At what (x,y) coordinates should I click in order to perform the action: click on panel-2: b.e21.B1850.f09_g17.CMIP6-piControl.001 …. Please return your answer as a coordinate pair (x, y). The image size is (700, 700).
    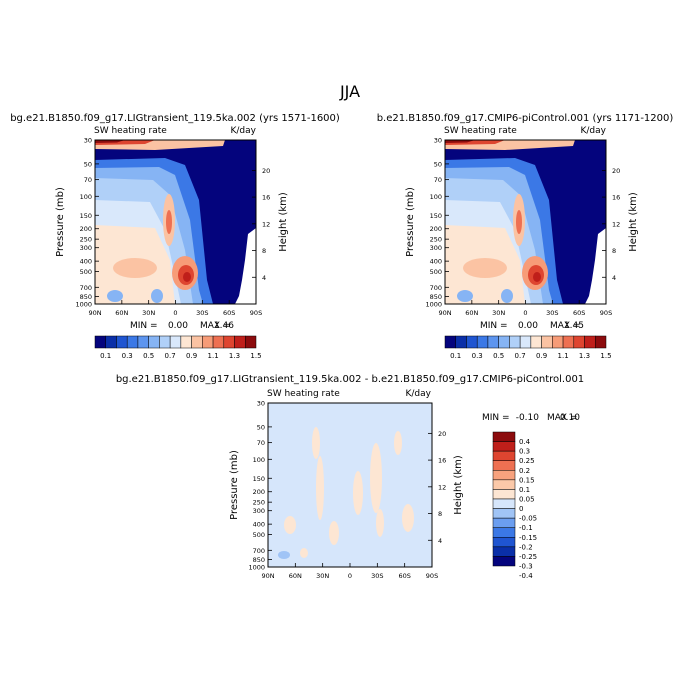
    Looking at the image, I should click on (525, 236).